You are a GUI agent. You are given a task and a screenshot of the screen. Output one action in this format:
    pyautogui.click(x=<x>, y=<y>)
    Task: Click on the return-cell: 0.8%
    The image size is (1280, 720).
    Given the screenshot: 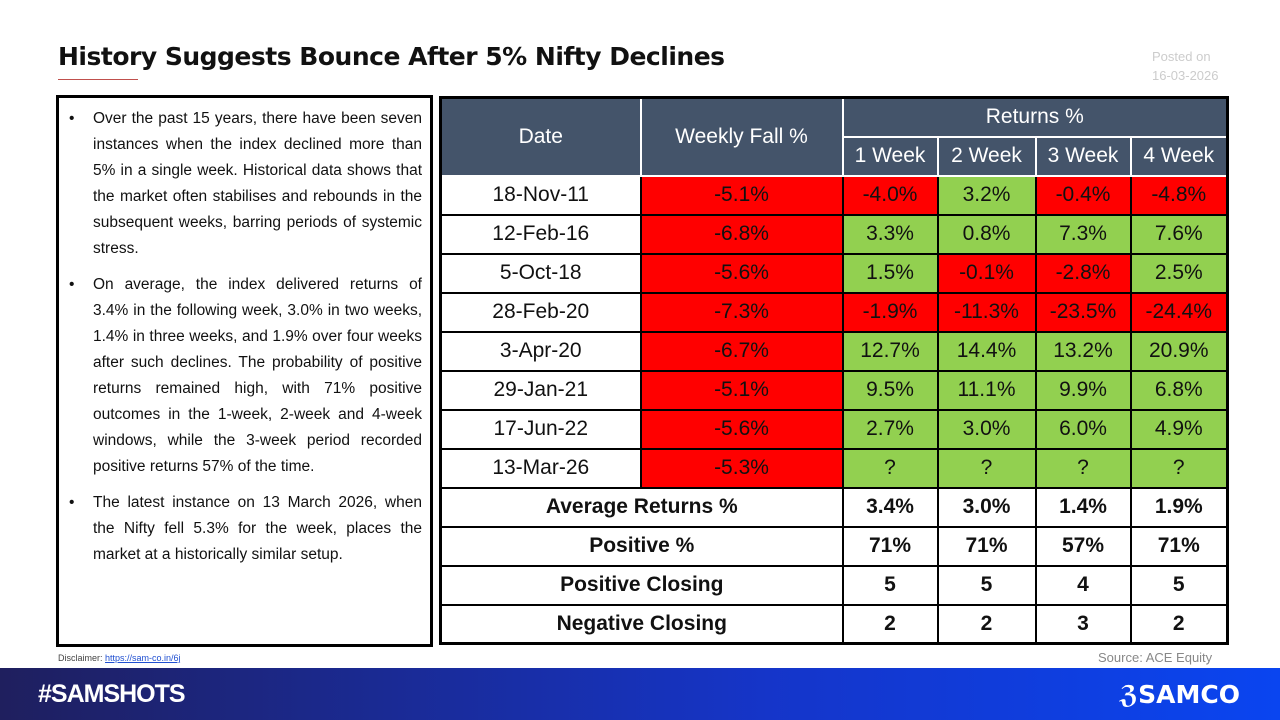 What is the action you would take?
    pyautogui.click(x=986, y=234)
    